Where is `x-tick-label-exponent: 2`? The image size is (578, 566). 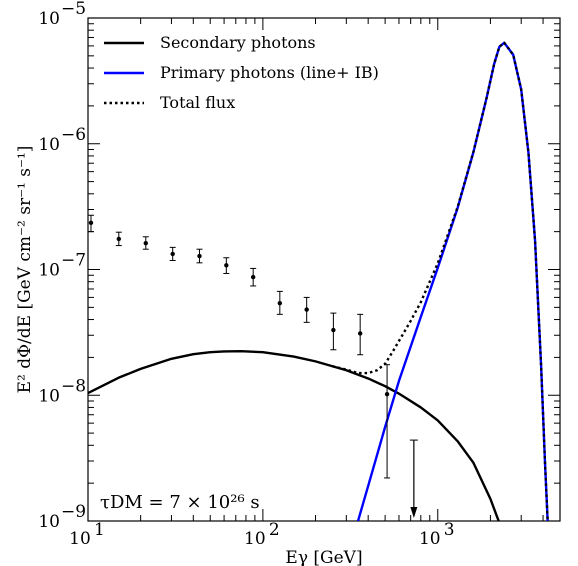 x-tick-label-exponent: 2 is located at coordinates (274, 530).